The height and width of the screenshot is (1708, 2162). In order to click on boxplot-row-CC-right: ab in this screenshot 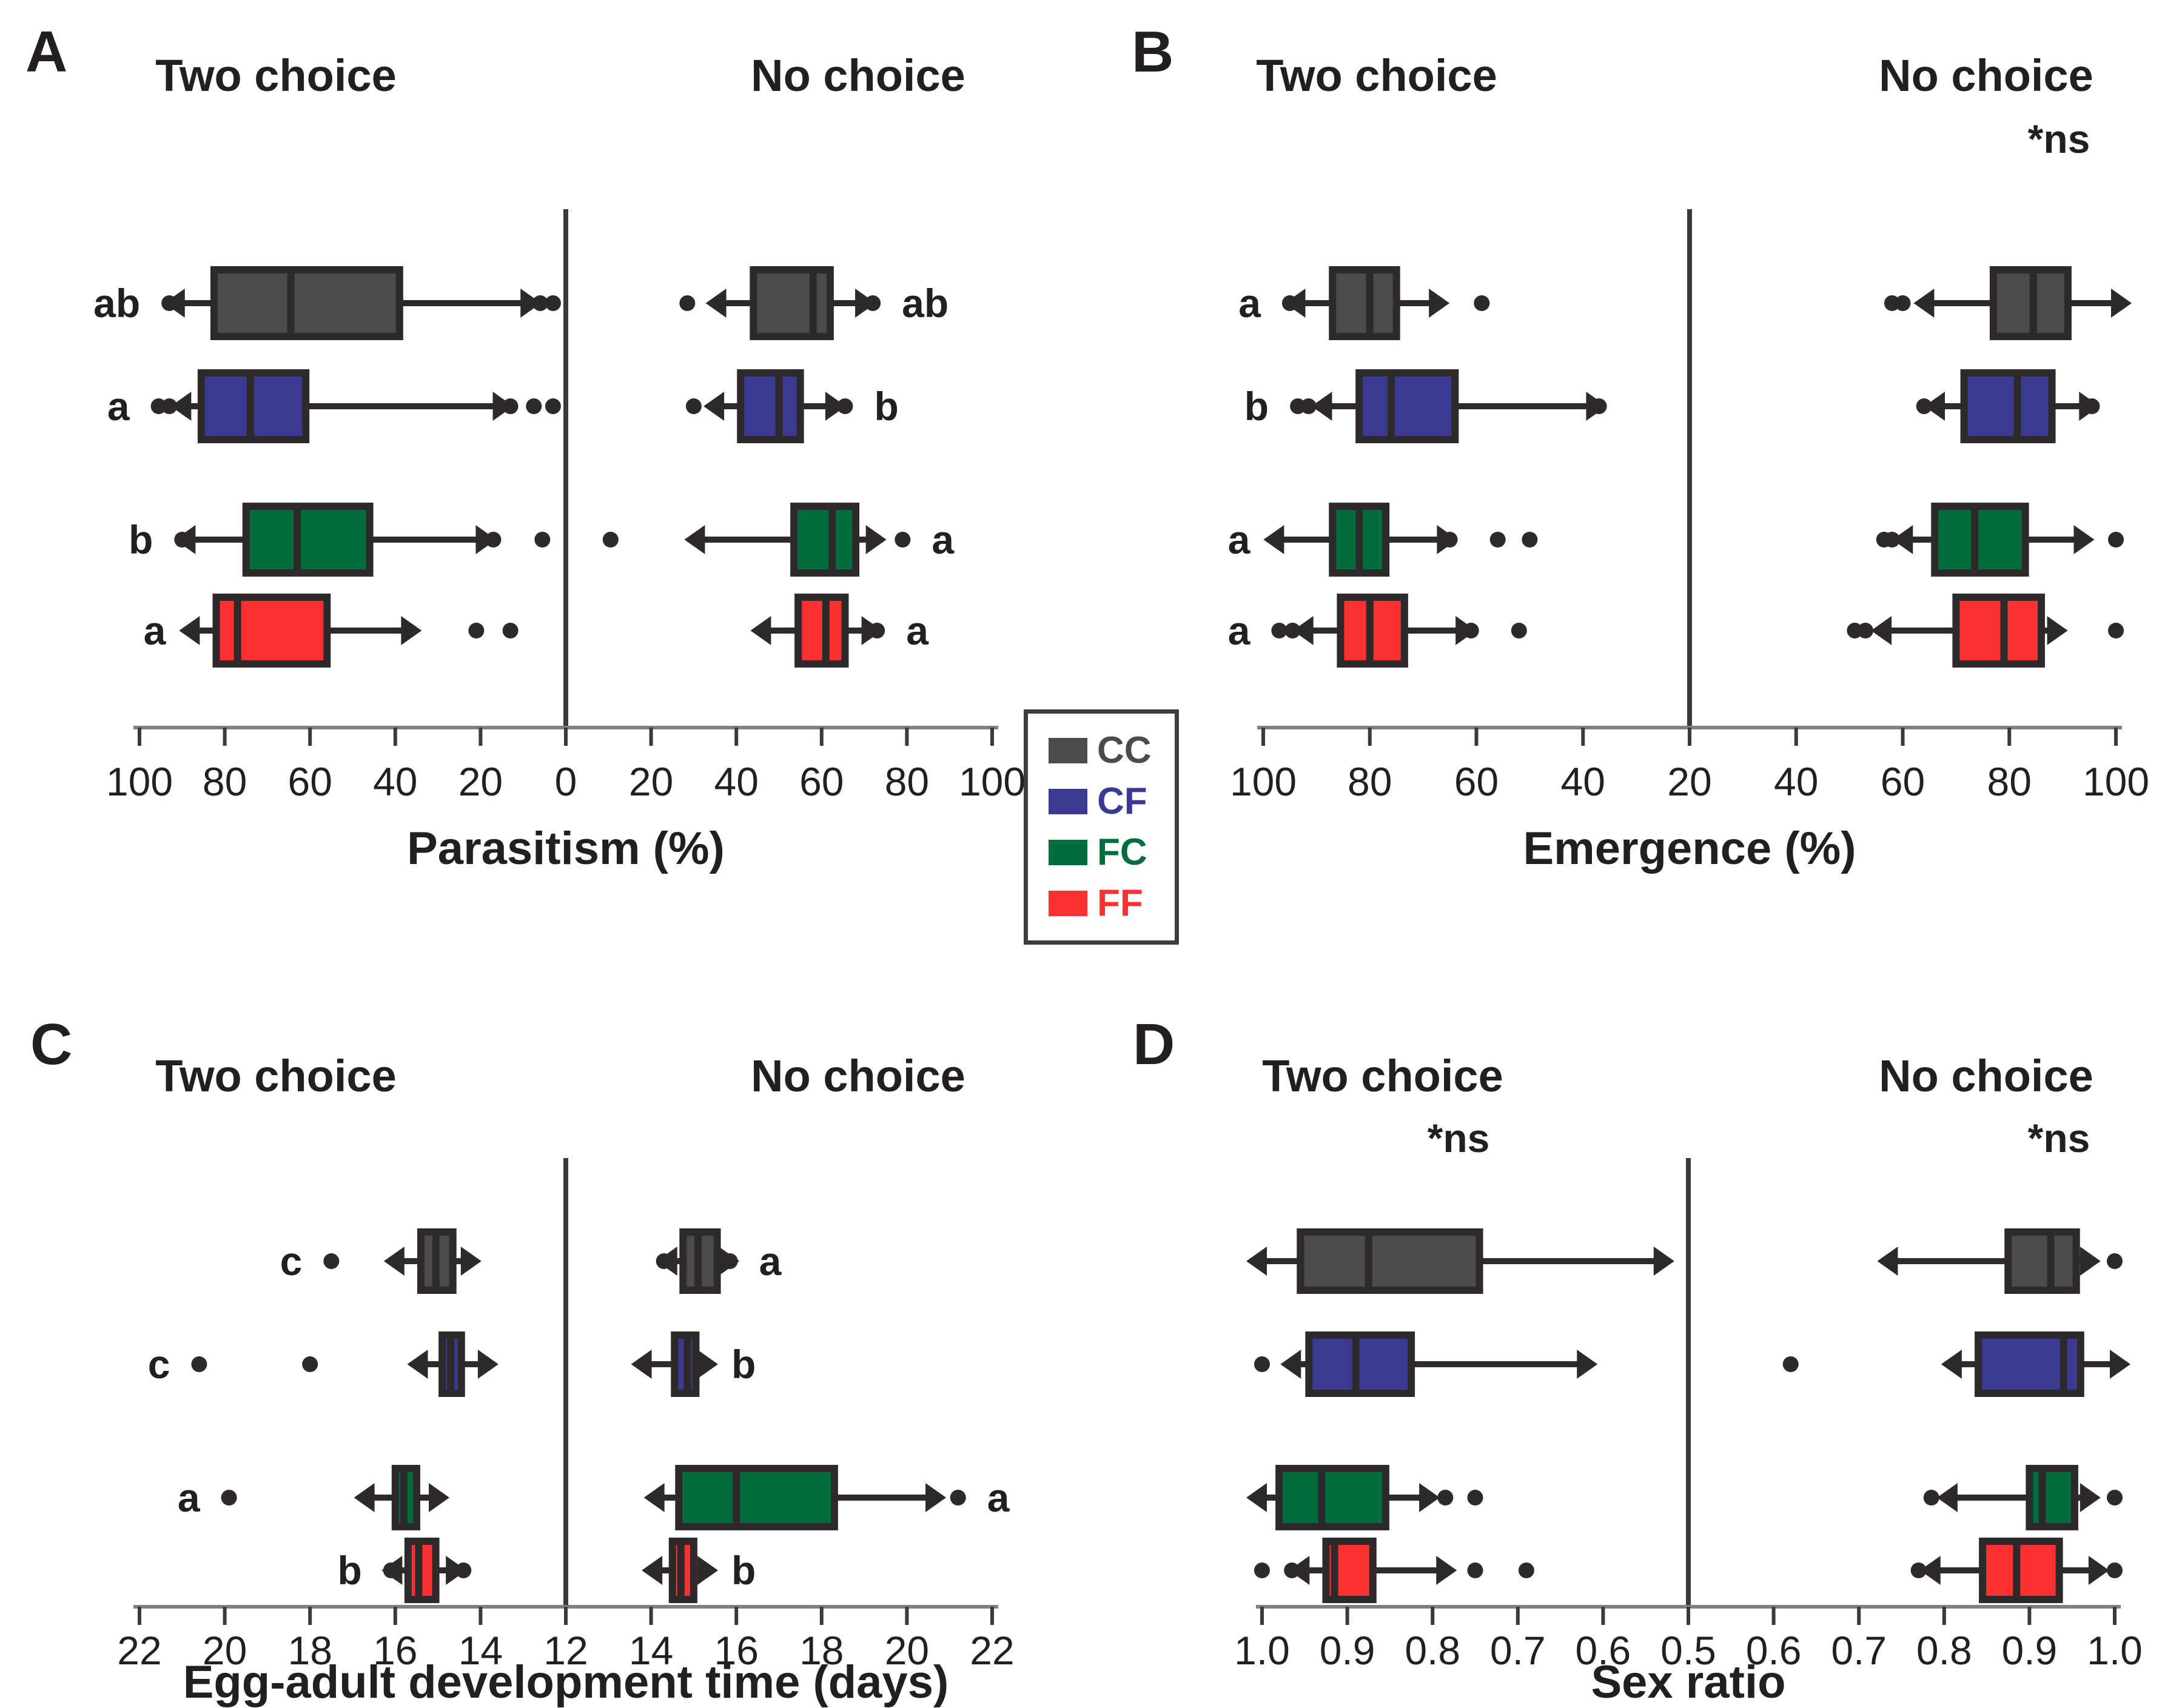, I will do `click(813, 303)`.